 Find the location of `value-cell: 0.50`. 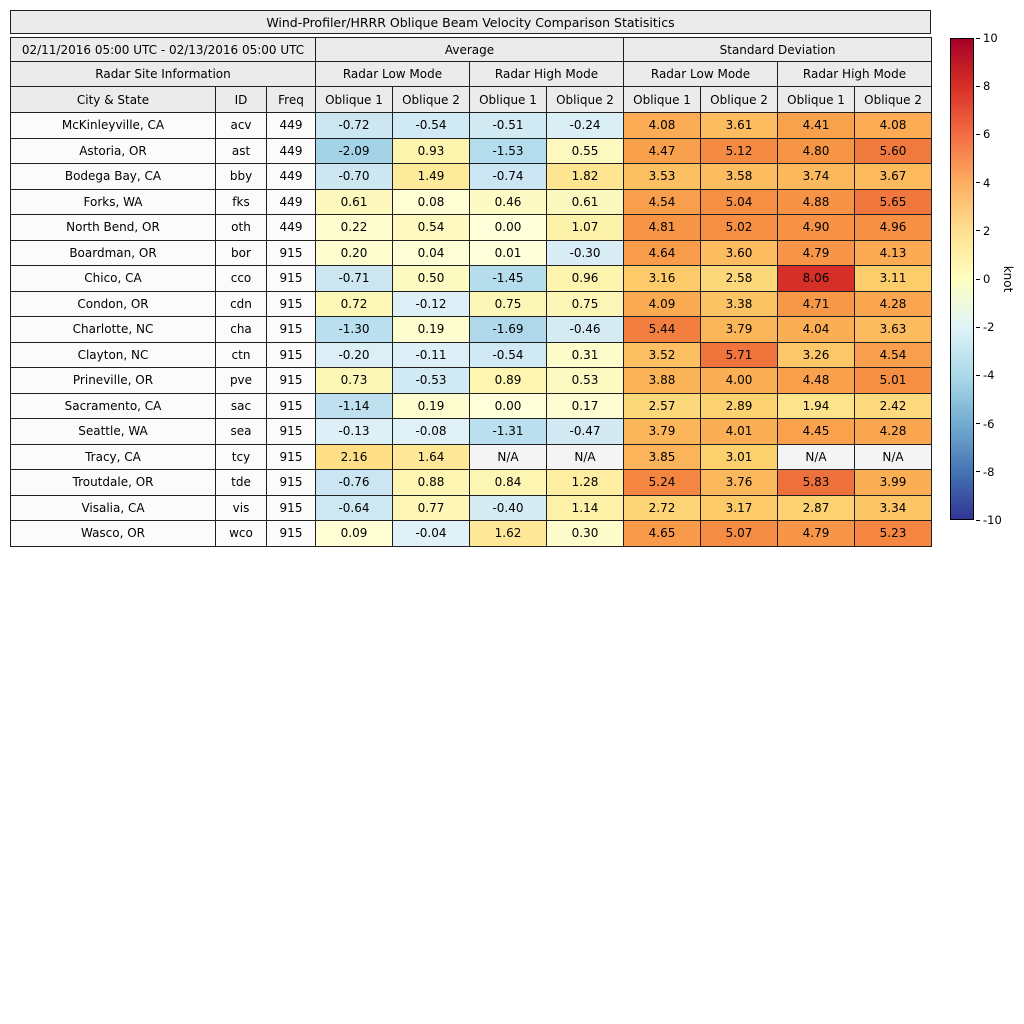

value-cell: 0.50 is located at coordinates (431, 278).